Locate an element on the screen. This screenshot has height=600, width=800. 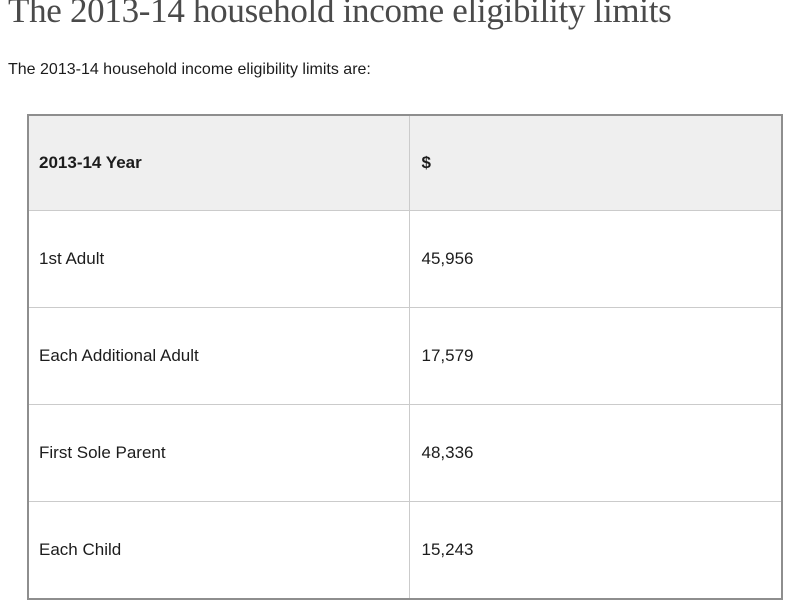
row-value: 17,579 is located at coordinates (595, 356).